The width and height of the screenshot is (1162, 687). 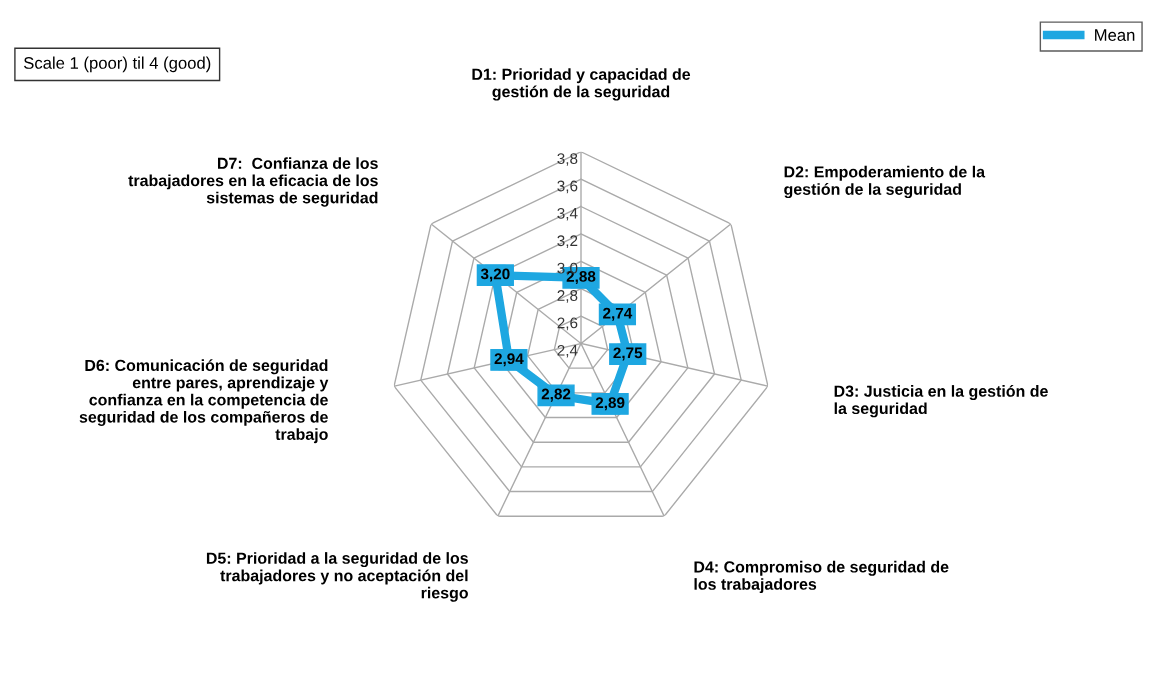 I want to click on spoke-label: D1: Prioridad y capacidad de gestión de la seguridad, so click(x=581, y=84).